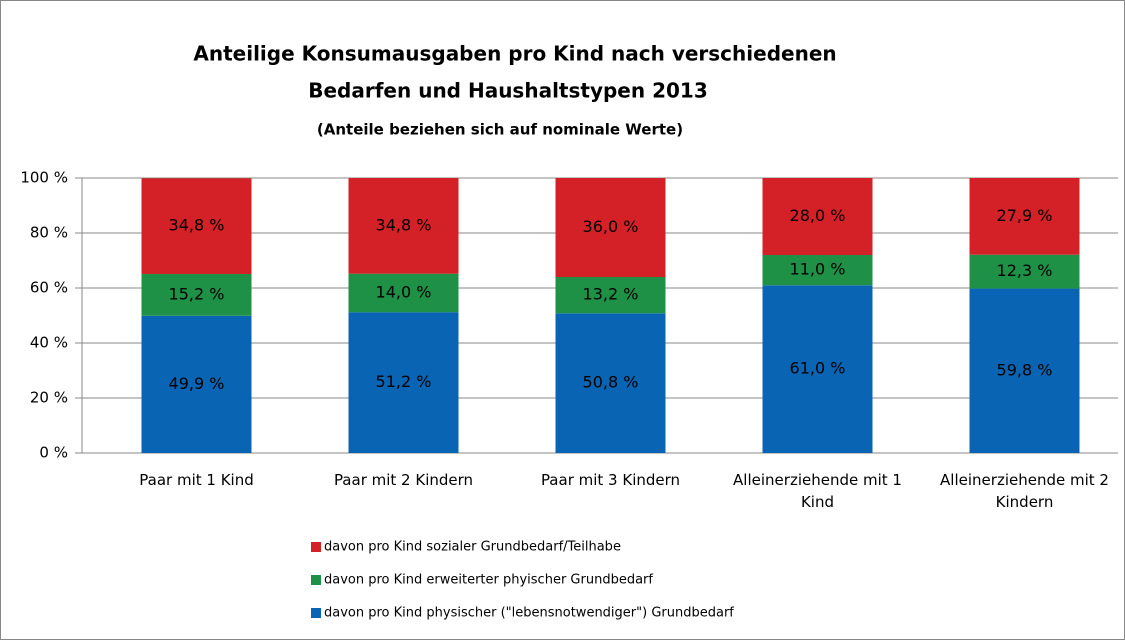 This screenshot has width=1125, height=640. I want to click on x-tick-label: Paar mit 1 Kind, so click(196, 480).